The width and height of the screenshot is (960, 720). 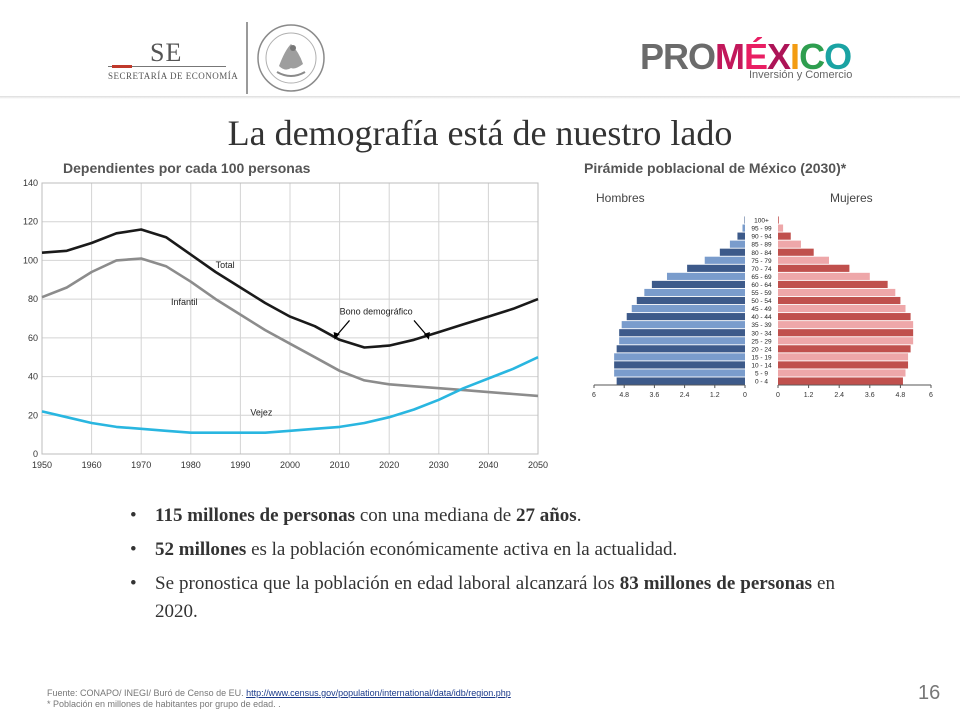 What do you see at coordinates (546, 515) in the screenshot?
I see `bullet-population-median: 27 años` at bounding box center [546, 515].